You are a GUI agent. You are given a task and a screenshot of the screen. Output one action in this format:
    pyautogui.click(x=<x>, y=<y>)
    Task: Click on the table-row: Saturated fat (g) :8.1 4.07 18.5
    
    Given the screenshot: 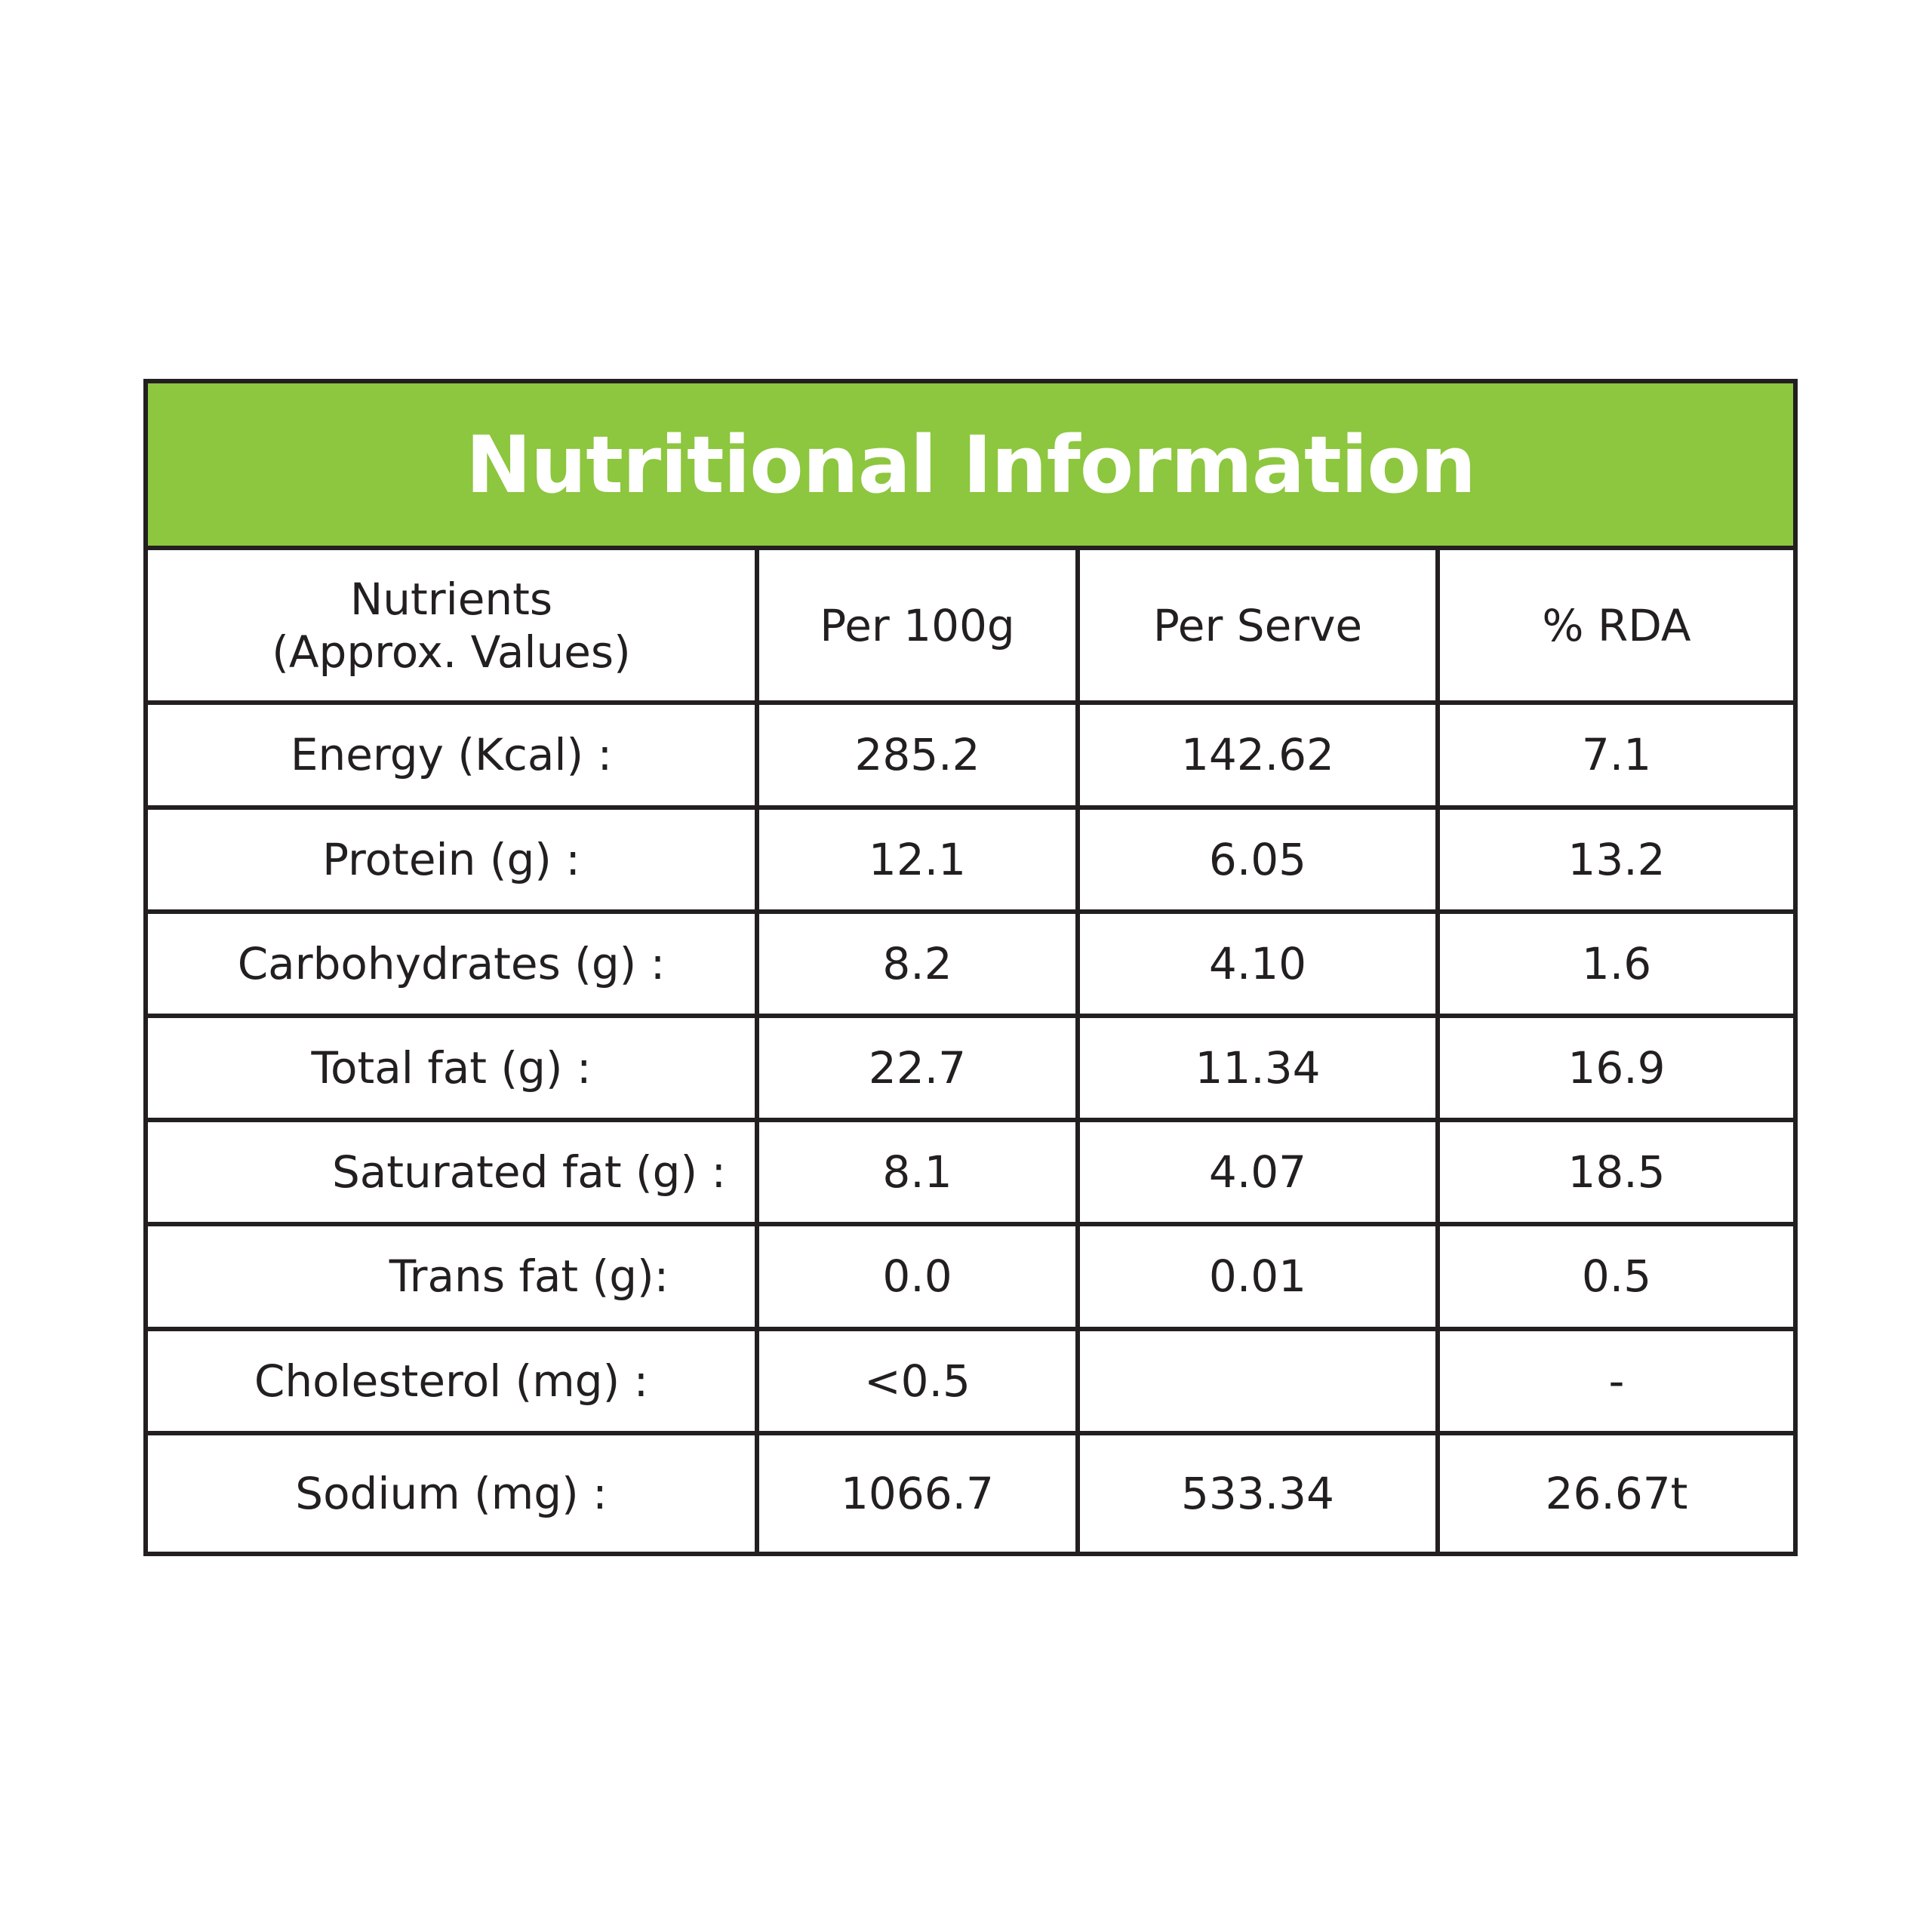 What is the action you would take?
    pyautogui.click(x=970, y=1172)
    